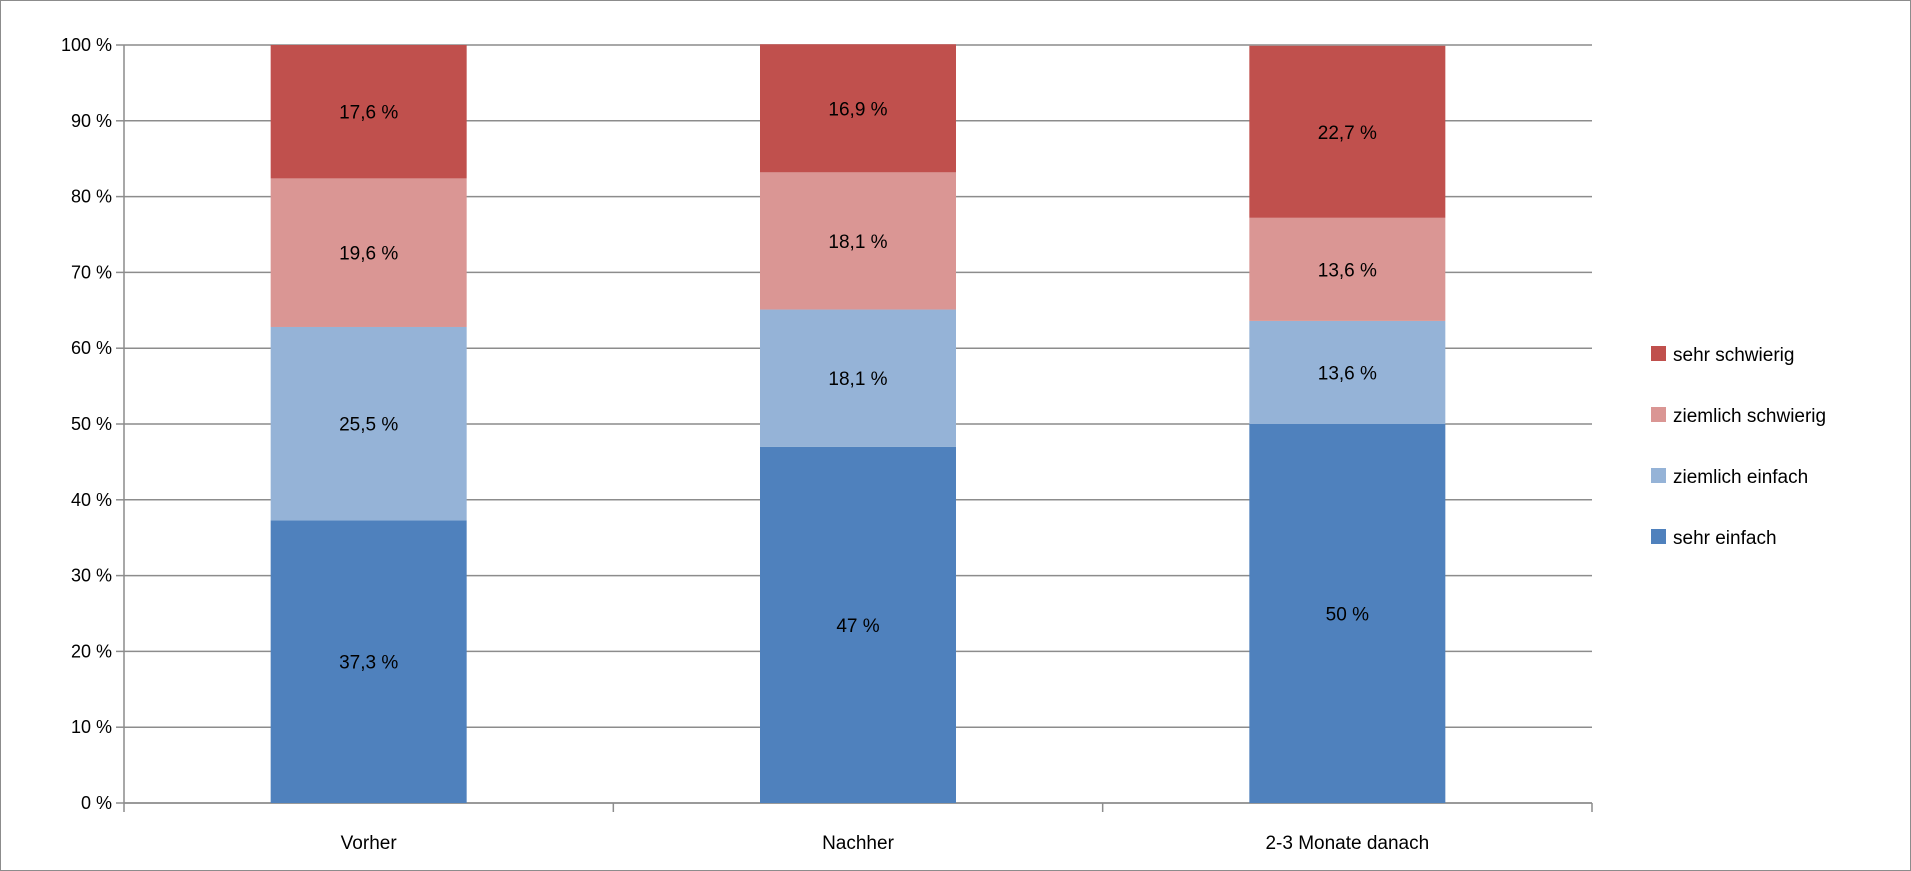 This screenshot has height=871, width=1911. Describe the element at coordinates (96, 803) in the screenshot. I see `y-tick-label: 0 %` at that location.